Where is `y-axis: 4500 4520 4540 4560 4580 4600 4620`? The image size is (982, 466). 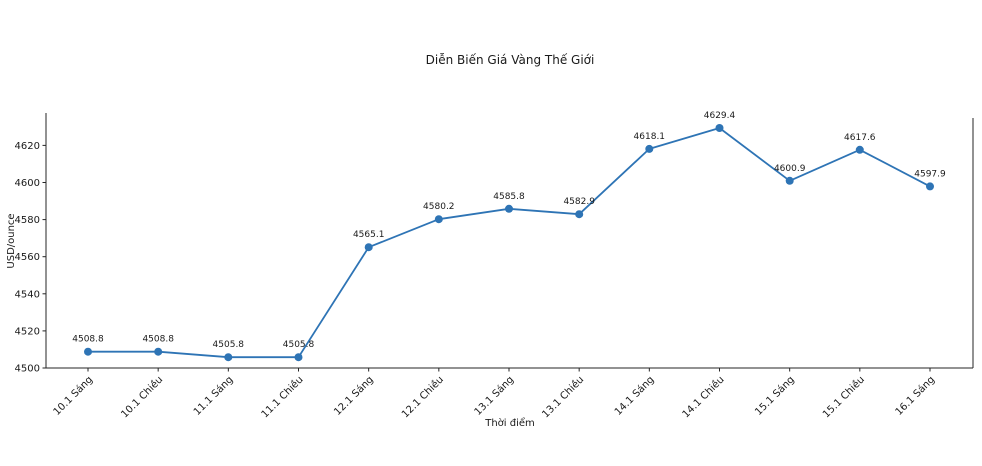 y-axis: 4500 4520 4540 4560 4580 4600 4620 is located at coordinates (30, 258).